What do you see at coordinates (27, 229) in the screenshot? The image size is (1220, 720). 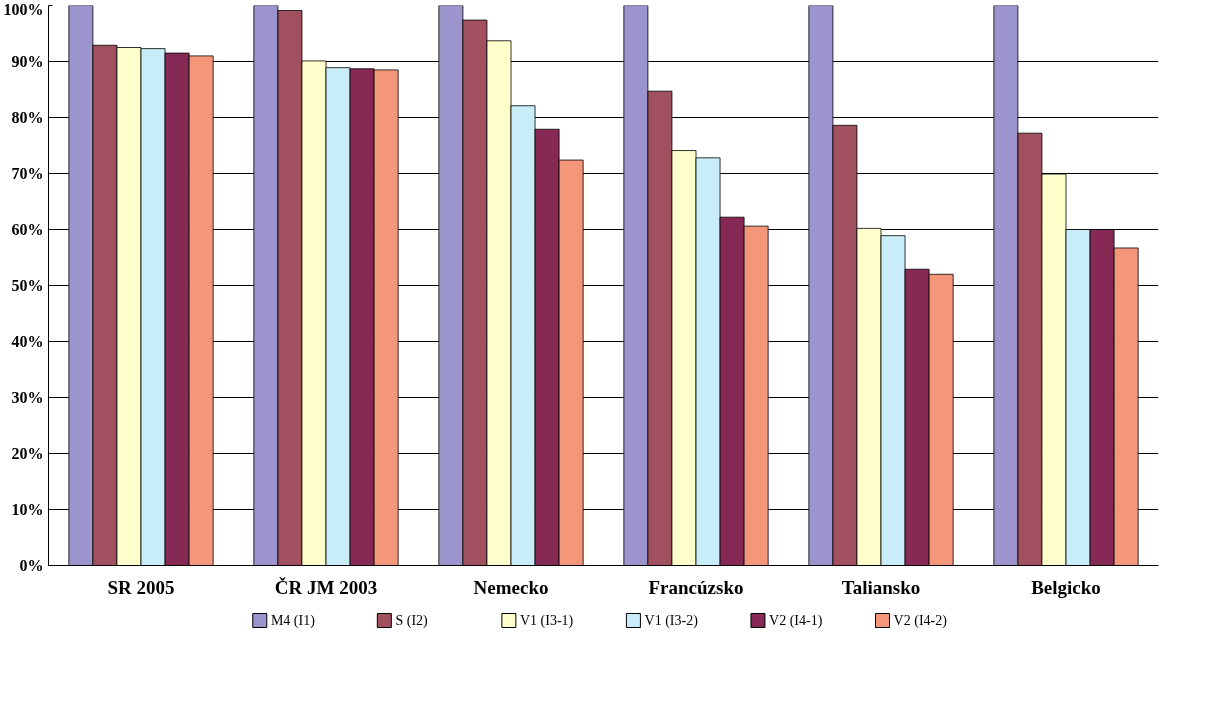 I see `y-tick-label: 60%` at bounding box center [27, 229].